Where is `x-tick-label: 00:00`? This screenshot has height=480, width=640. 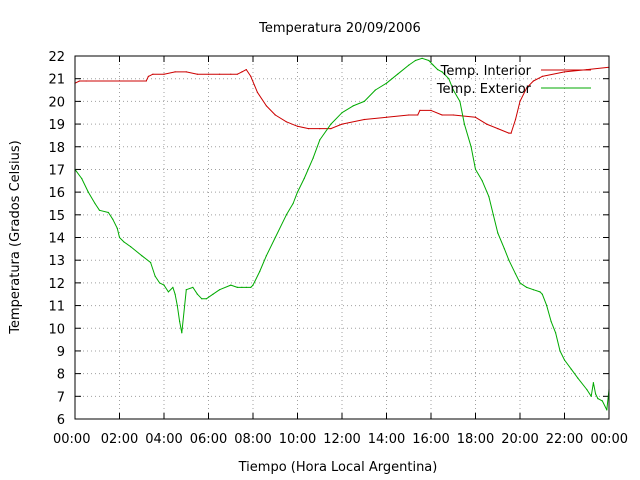 x-tick-label: 00:00 is located at coordinates (609, 439).